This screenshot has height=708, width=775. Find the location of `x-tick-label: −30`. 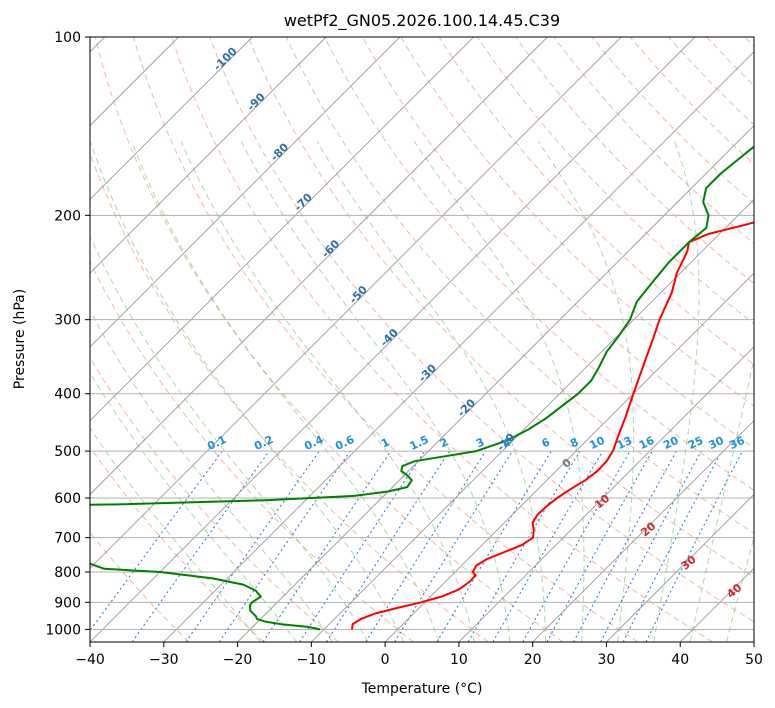

x-tick-label: −30 is located at coordinates (164, 660).